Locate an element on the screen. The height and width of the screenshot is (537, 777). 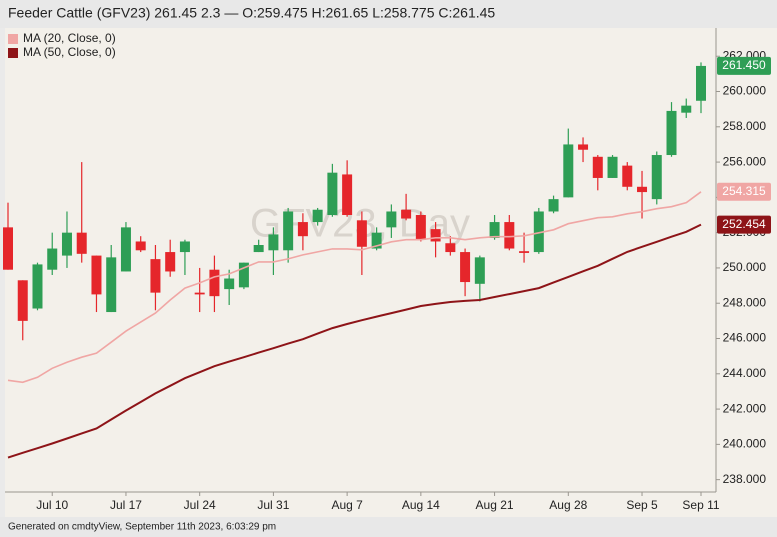
value-label: 252.454 is located at coordinates (744, 224).